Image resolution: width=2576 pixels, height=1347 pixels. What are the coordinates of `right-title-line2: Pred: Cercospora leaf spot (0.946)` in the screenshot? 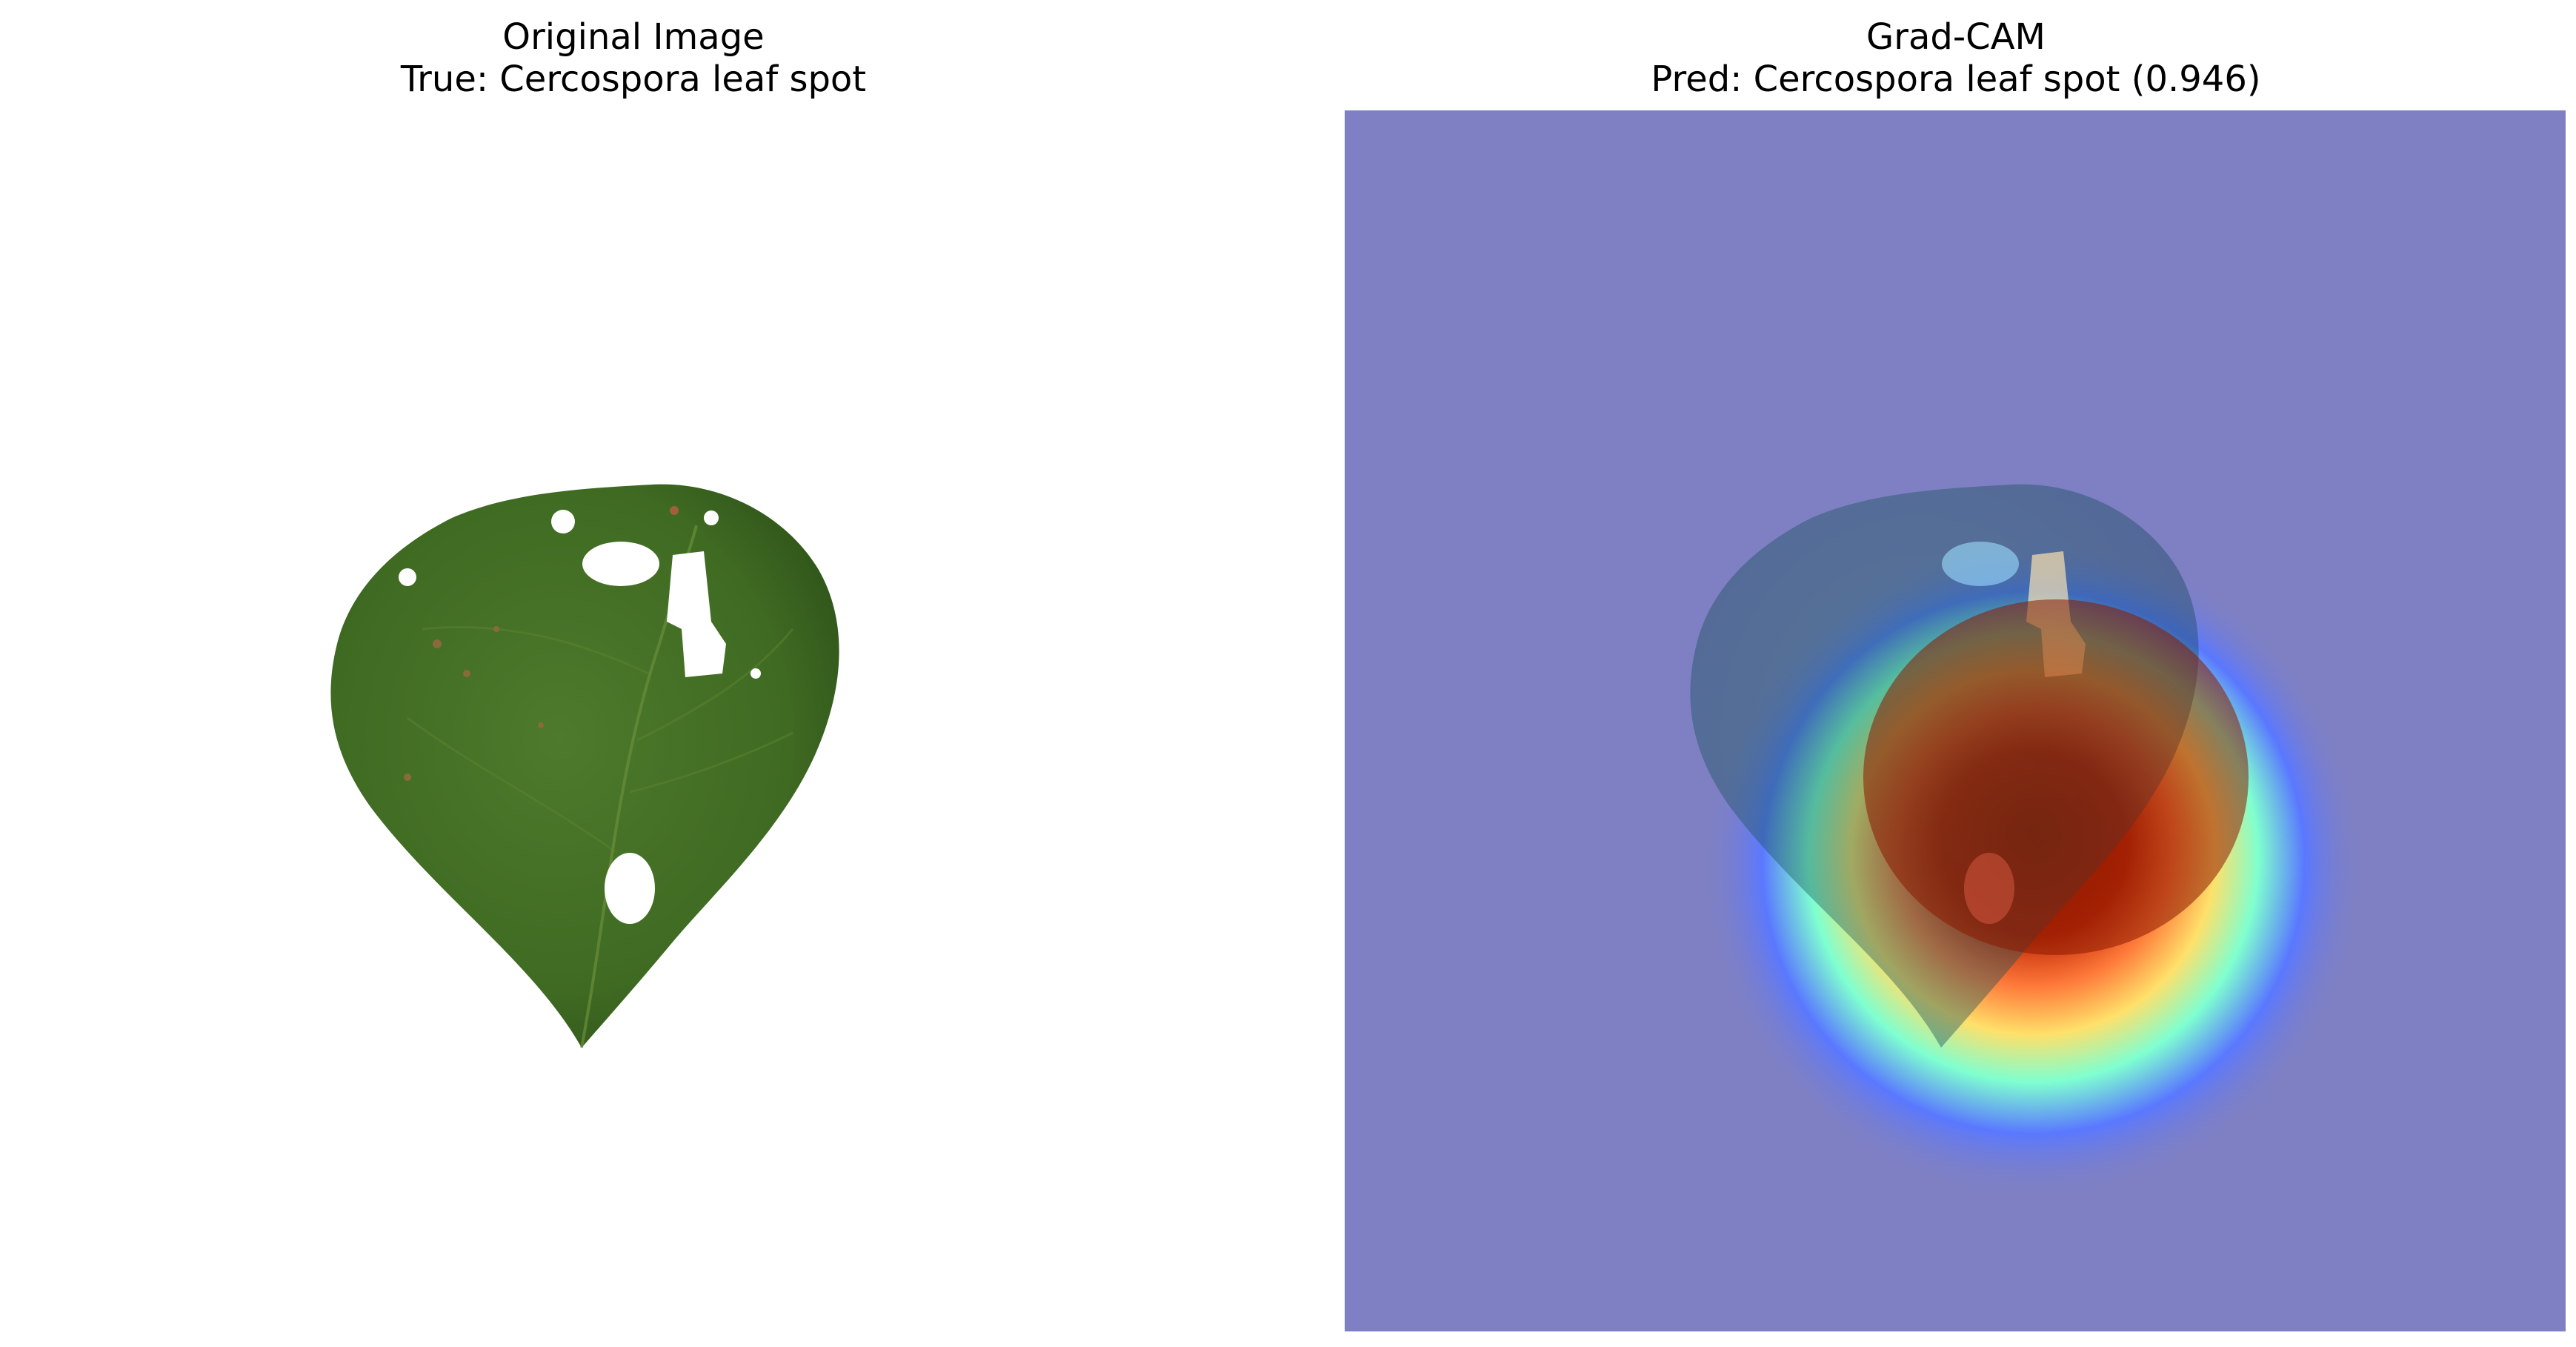 It's located at (1956, 79).